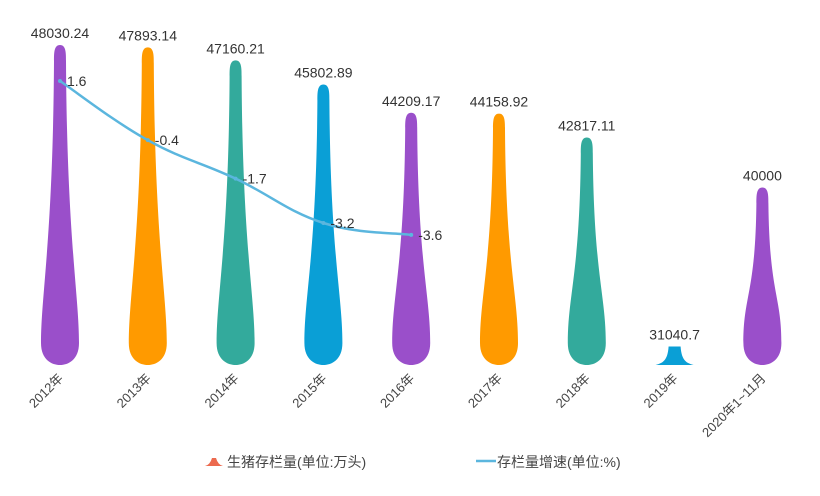 This screenshot has height=496, width=820. What do you see at coordinates (411, 101) in the screenshot?
I see `bar-label-4: 44209.17` at bounding box center [411, 101].